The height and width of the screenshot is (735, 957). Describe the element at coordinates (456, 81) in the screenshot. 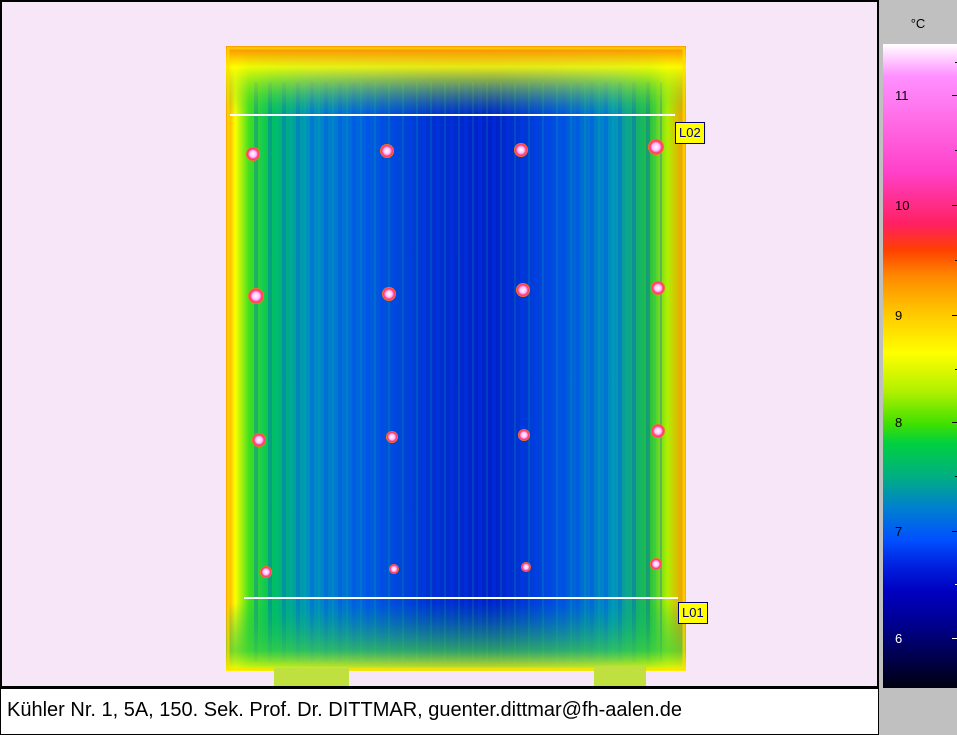

I see `heatsink-top-edge` at that location.